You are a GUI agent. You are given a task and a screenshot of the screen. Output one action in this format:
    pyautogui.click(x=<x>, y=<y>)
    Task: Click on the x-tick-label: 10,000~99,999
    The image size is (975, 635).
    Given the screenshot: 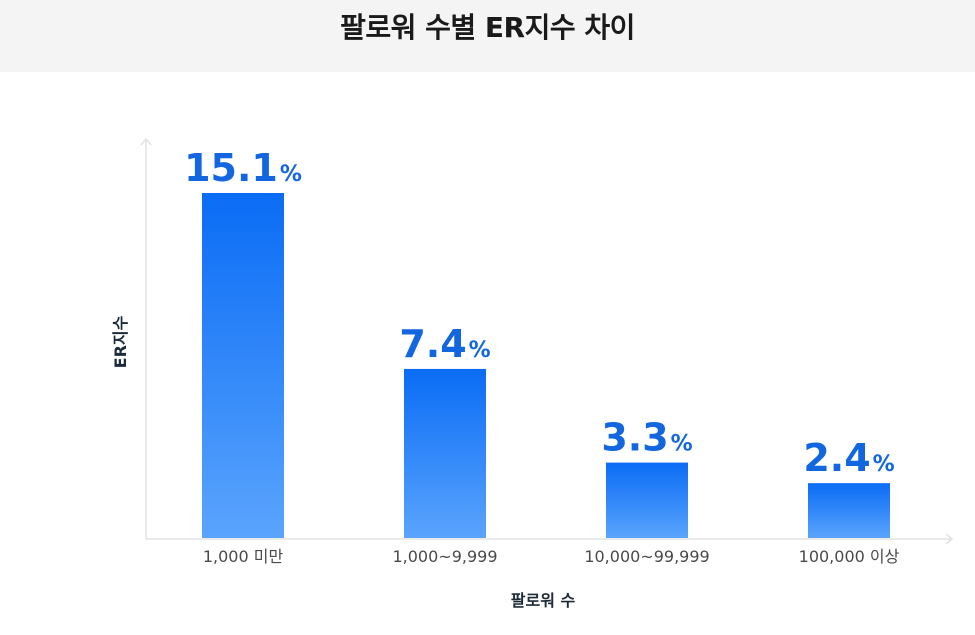 What is the action you would take?
    pyautogui.click(x=646, y=556)
    